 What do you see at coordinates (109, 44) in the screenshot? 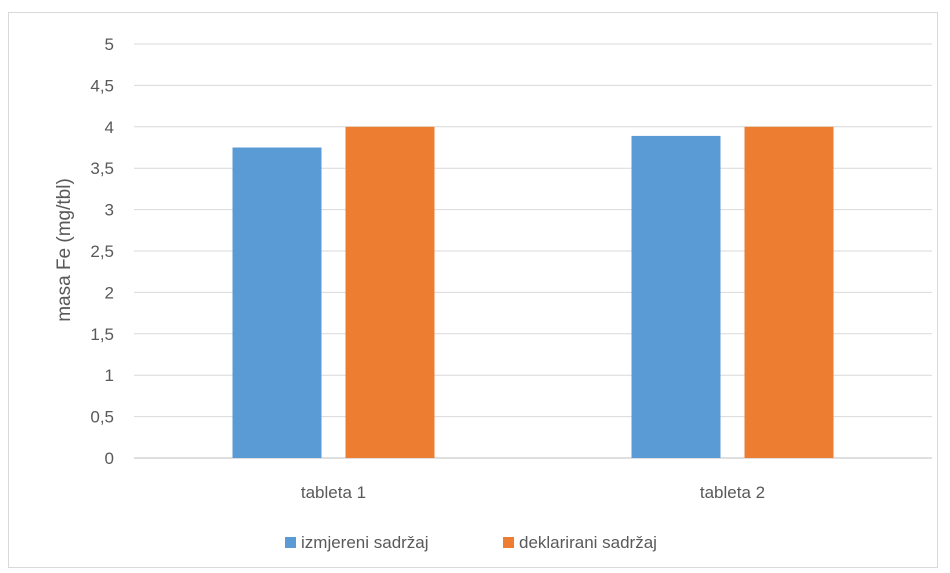
I see `y-tick-label: 5` at bounding box center [109, 44].